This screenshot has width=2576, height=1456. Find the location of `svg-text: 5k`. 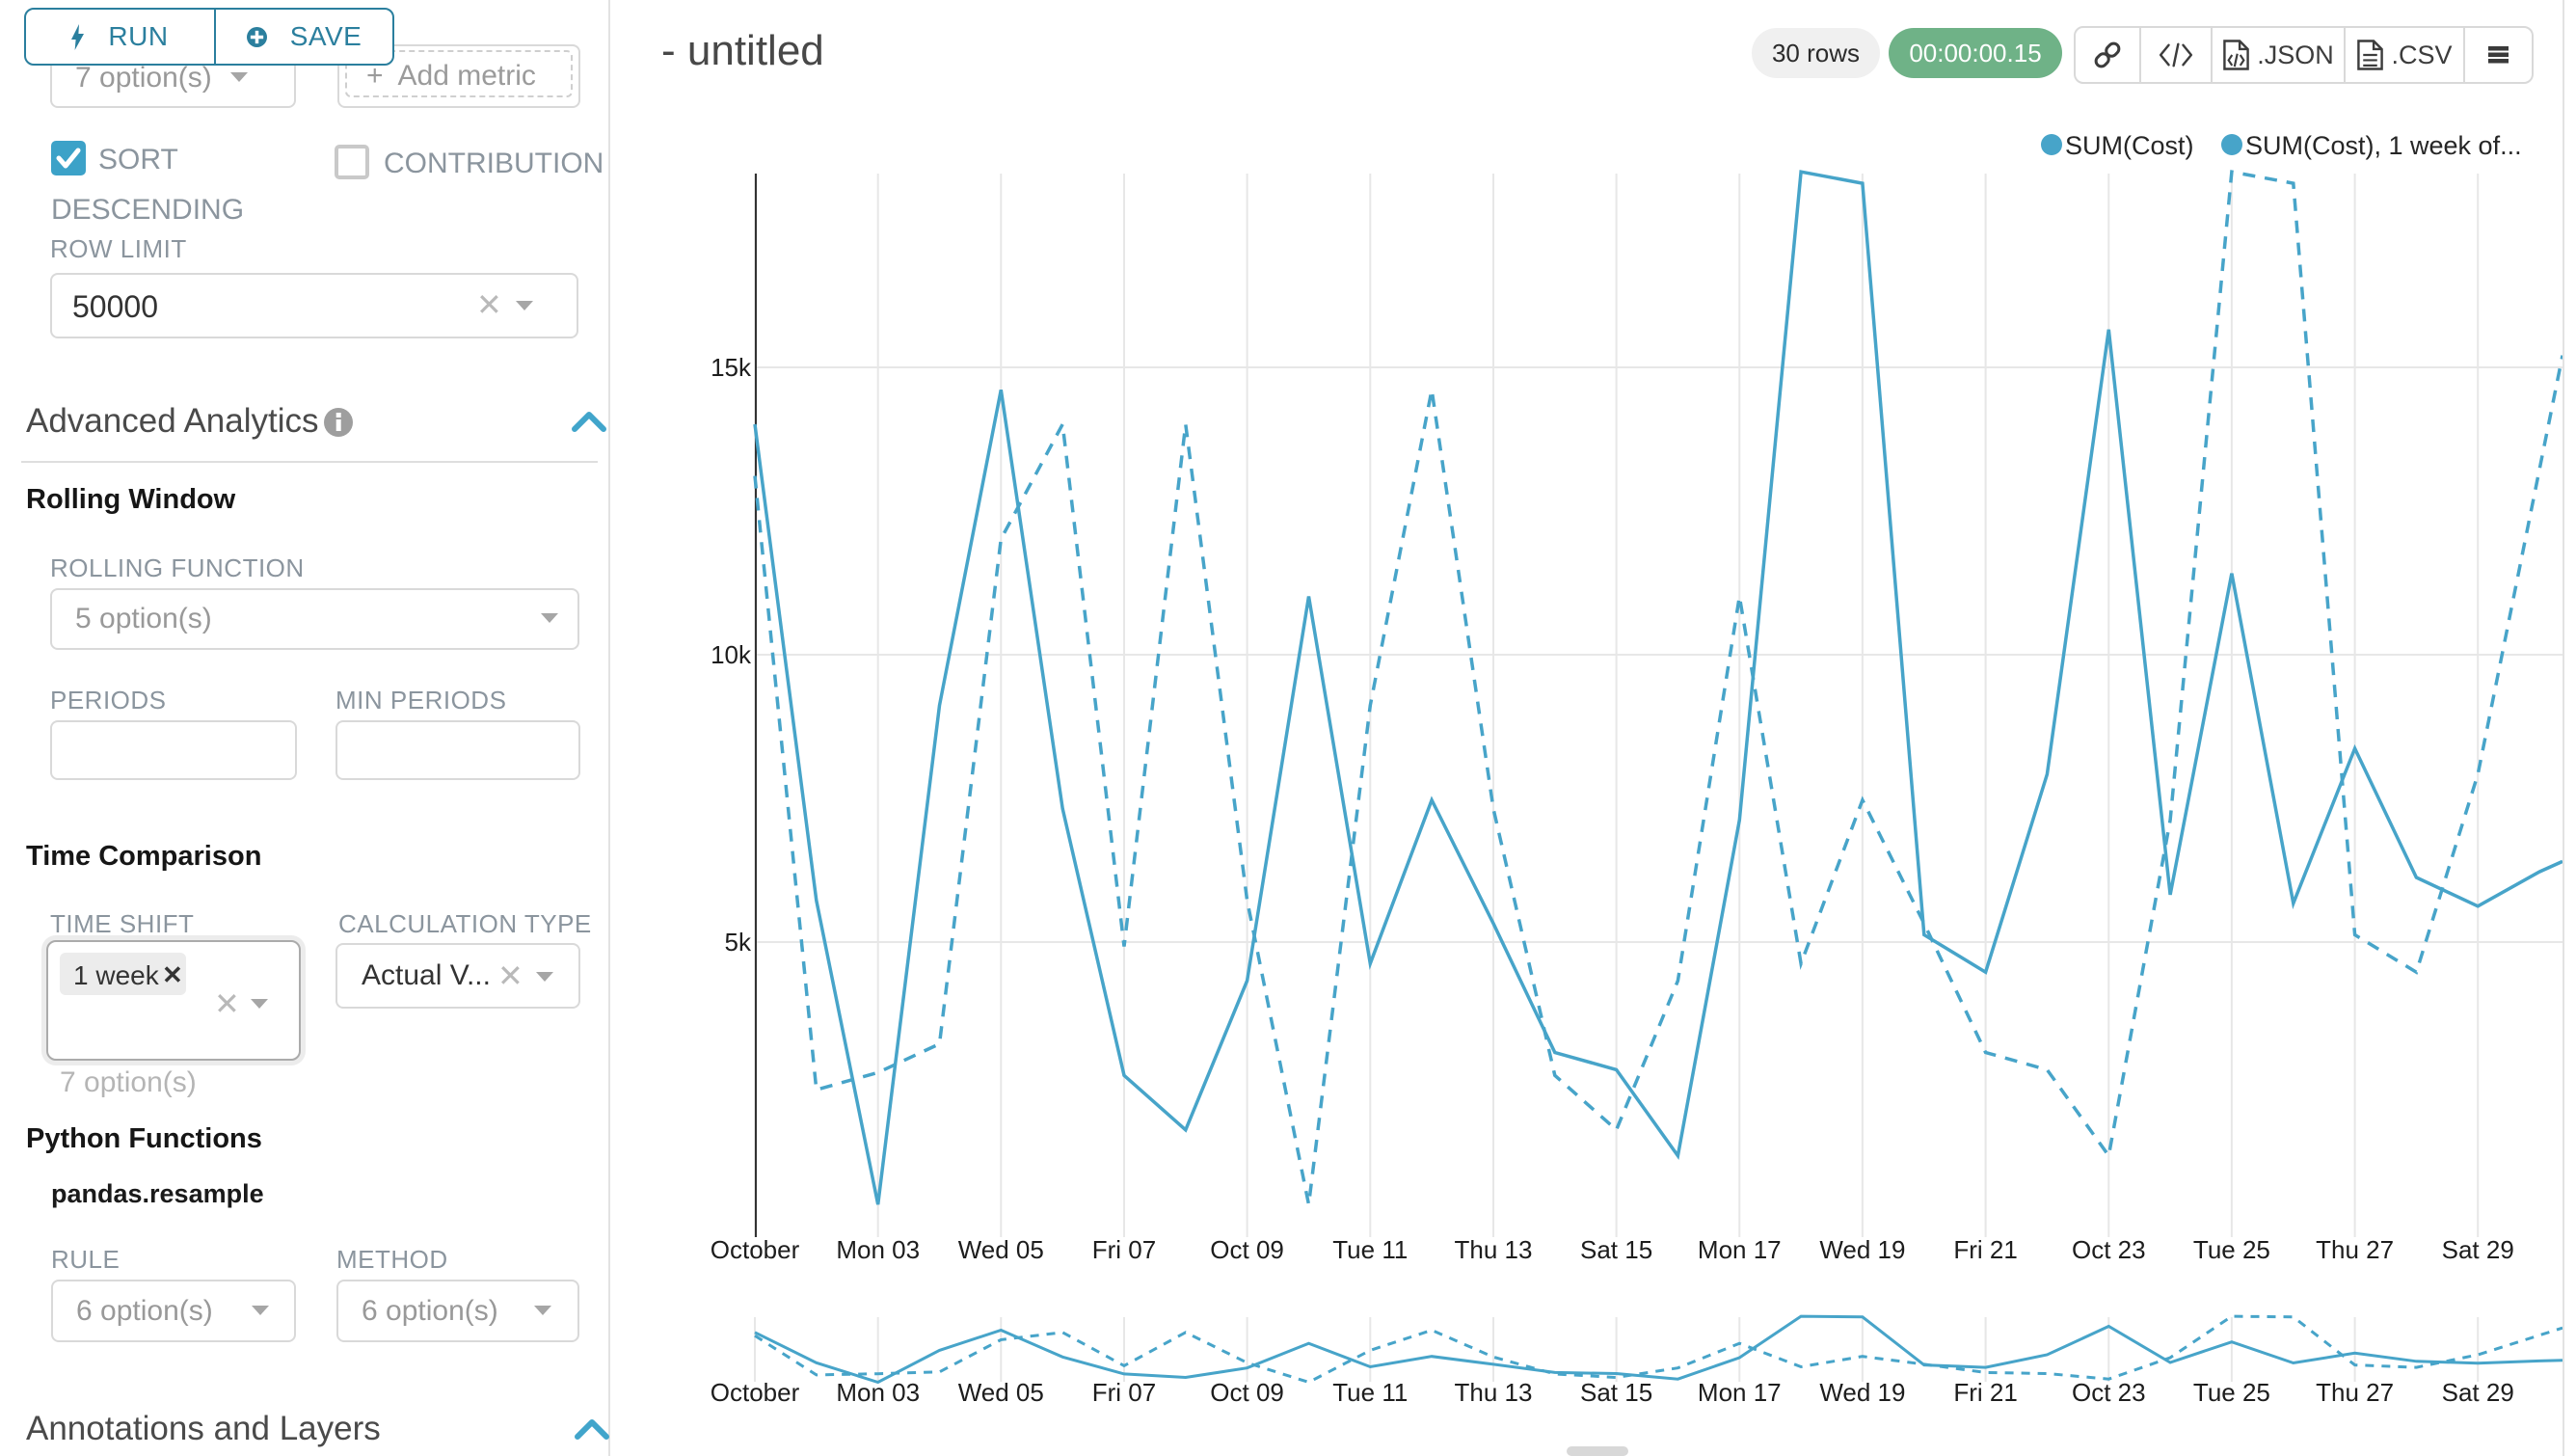

svg-text: 5k is located at coordinates (739, 942).